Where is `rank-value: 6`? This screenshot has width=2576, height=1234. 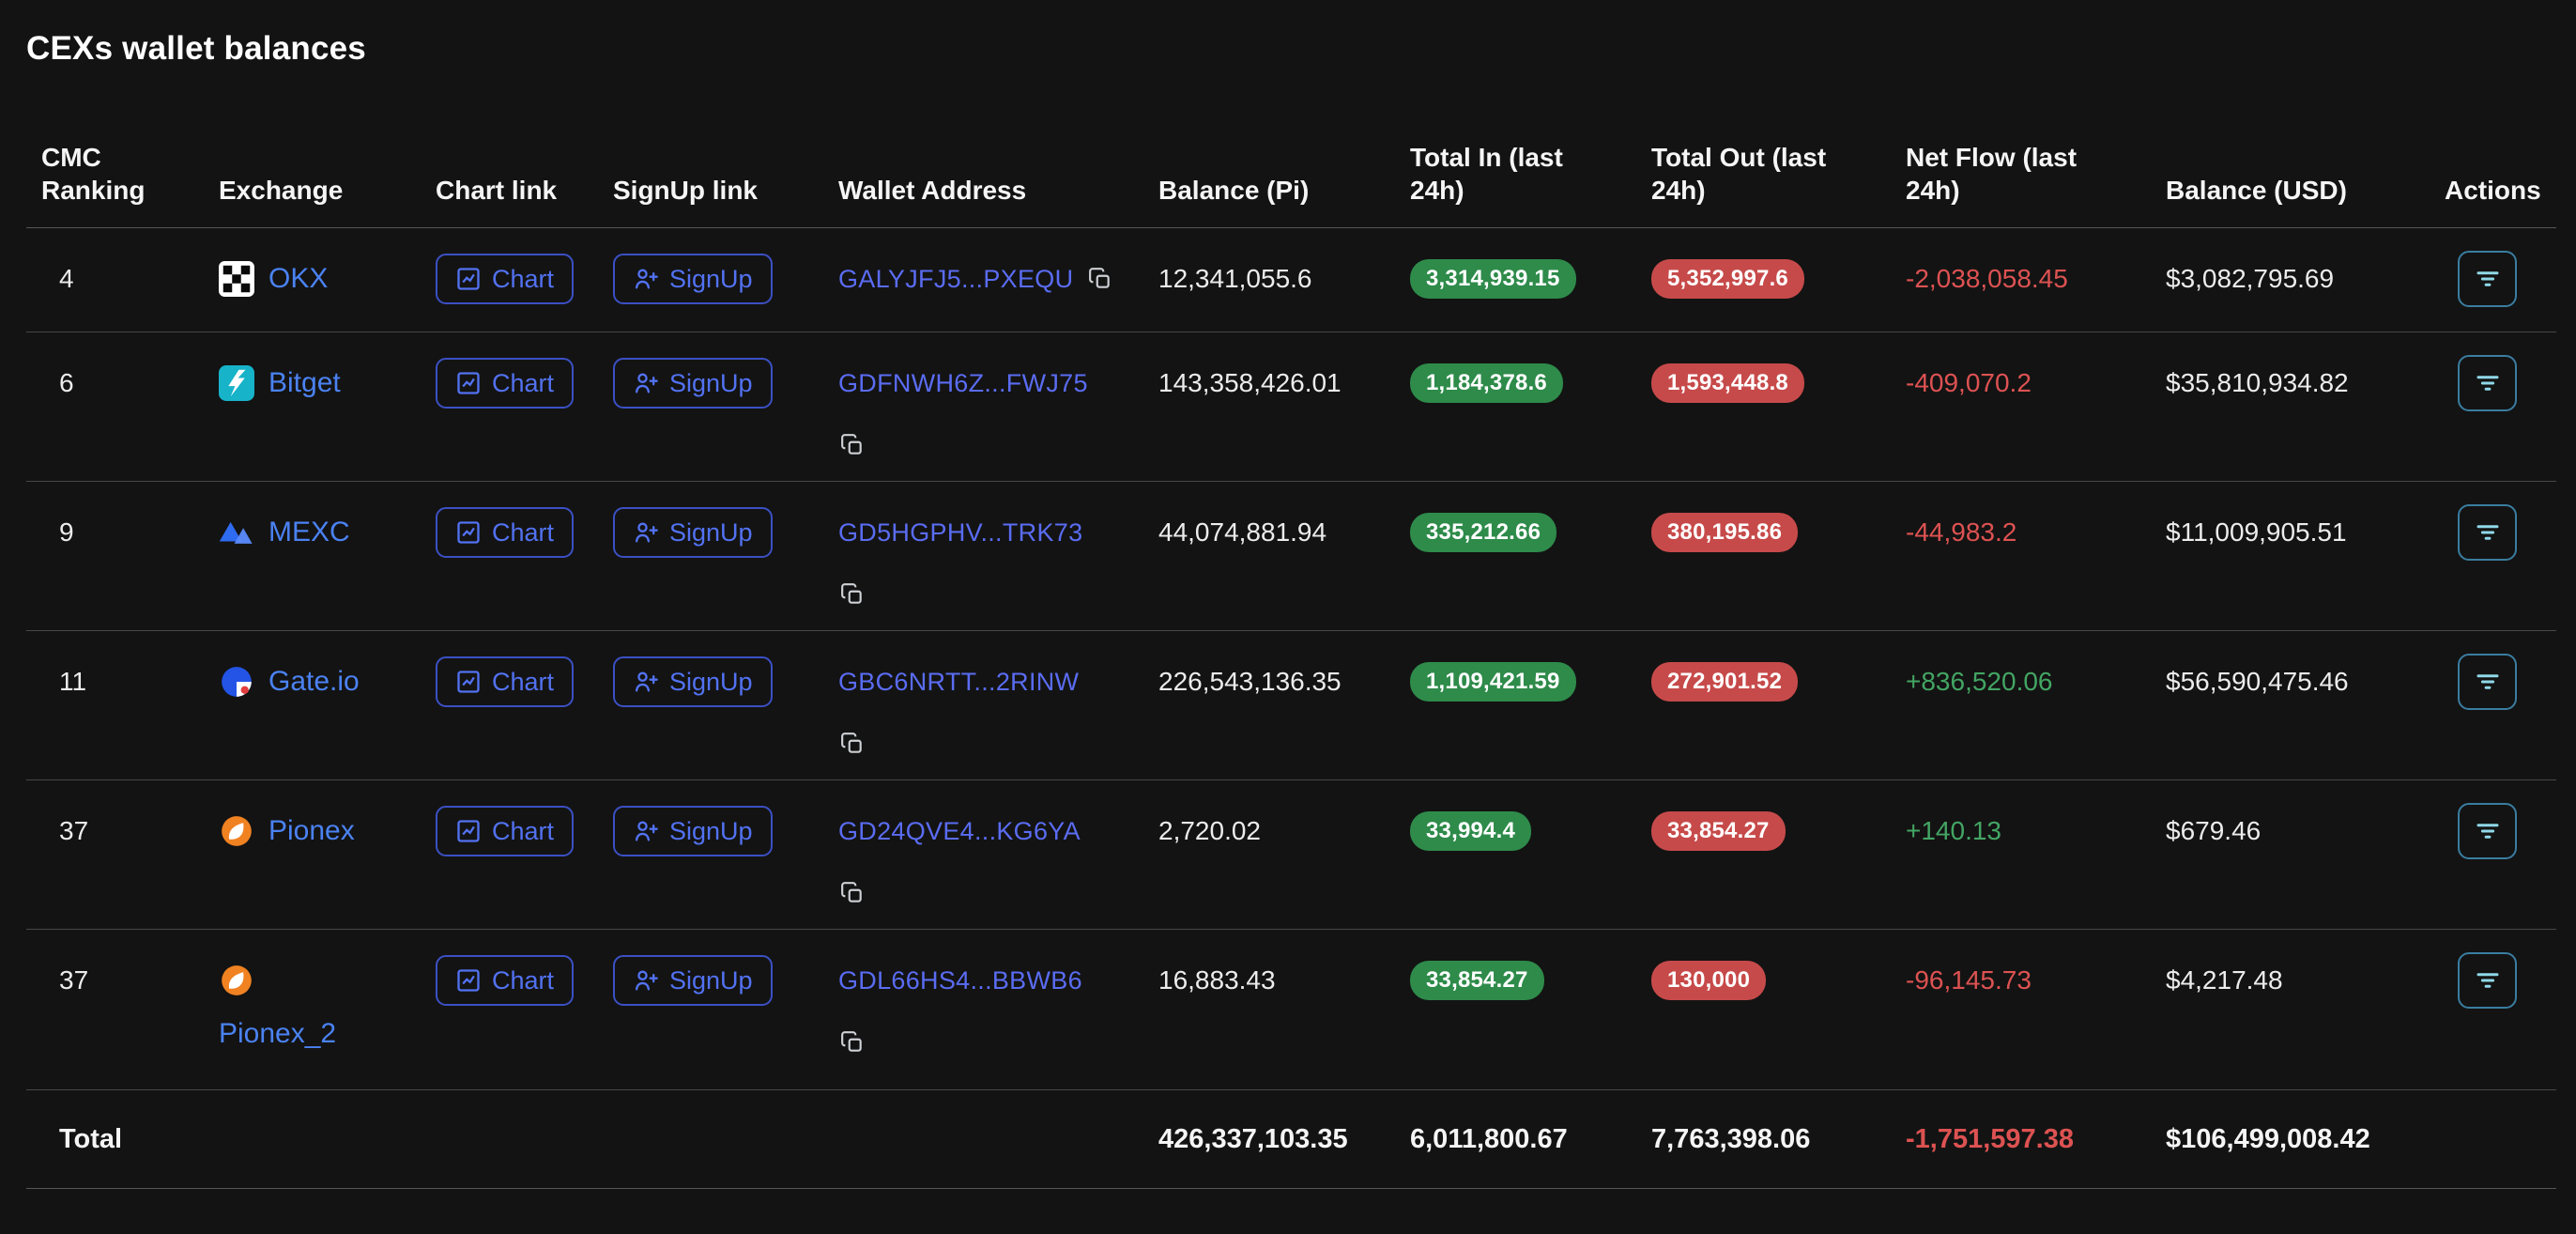 rank-value: 6 is located at coordinates (67, 383).